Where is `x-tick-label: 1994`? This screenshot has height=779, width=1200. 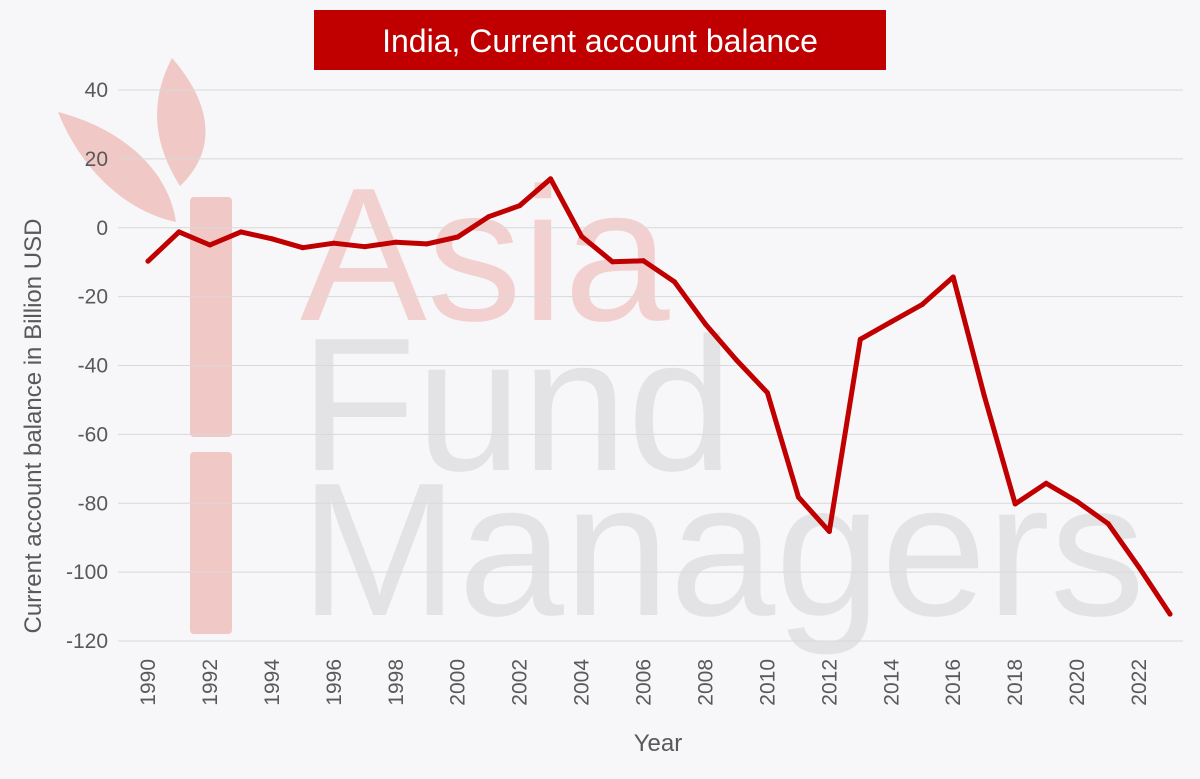 x-tick-label: 1994 is located at coordinates (272, 682).